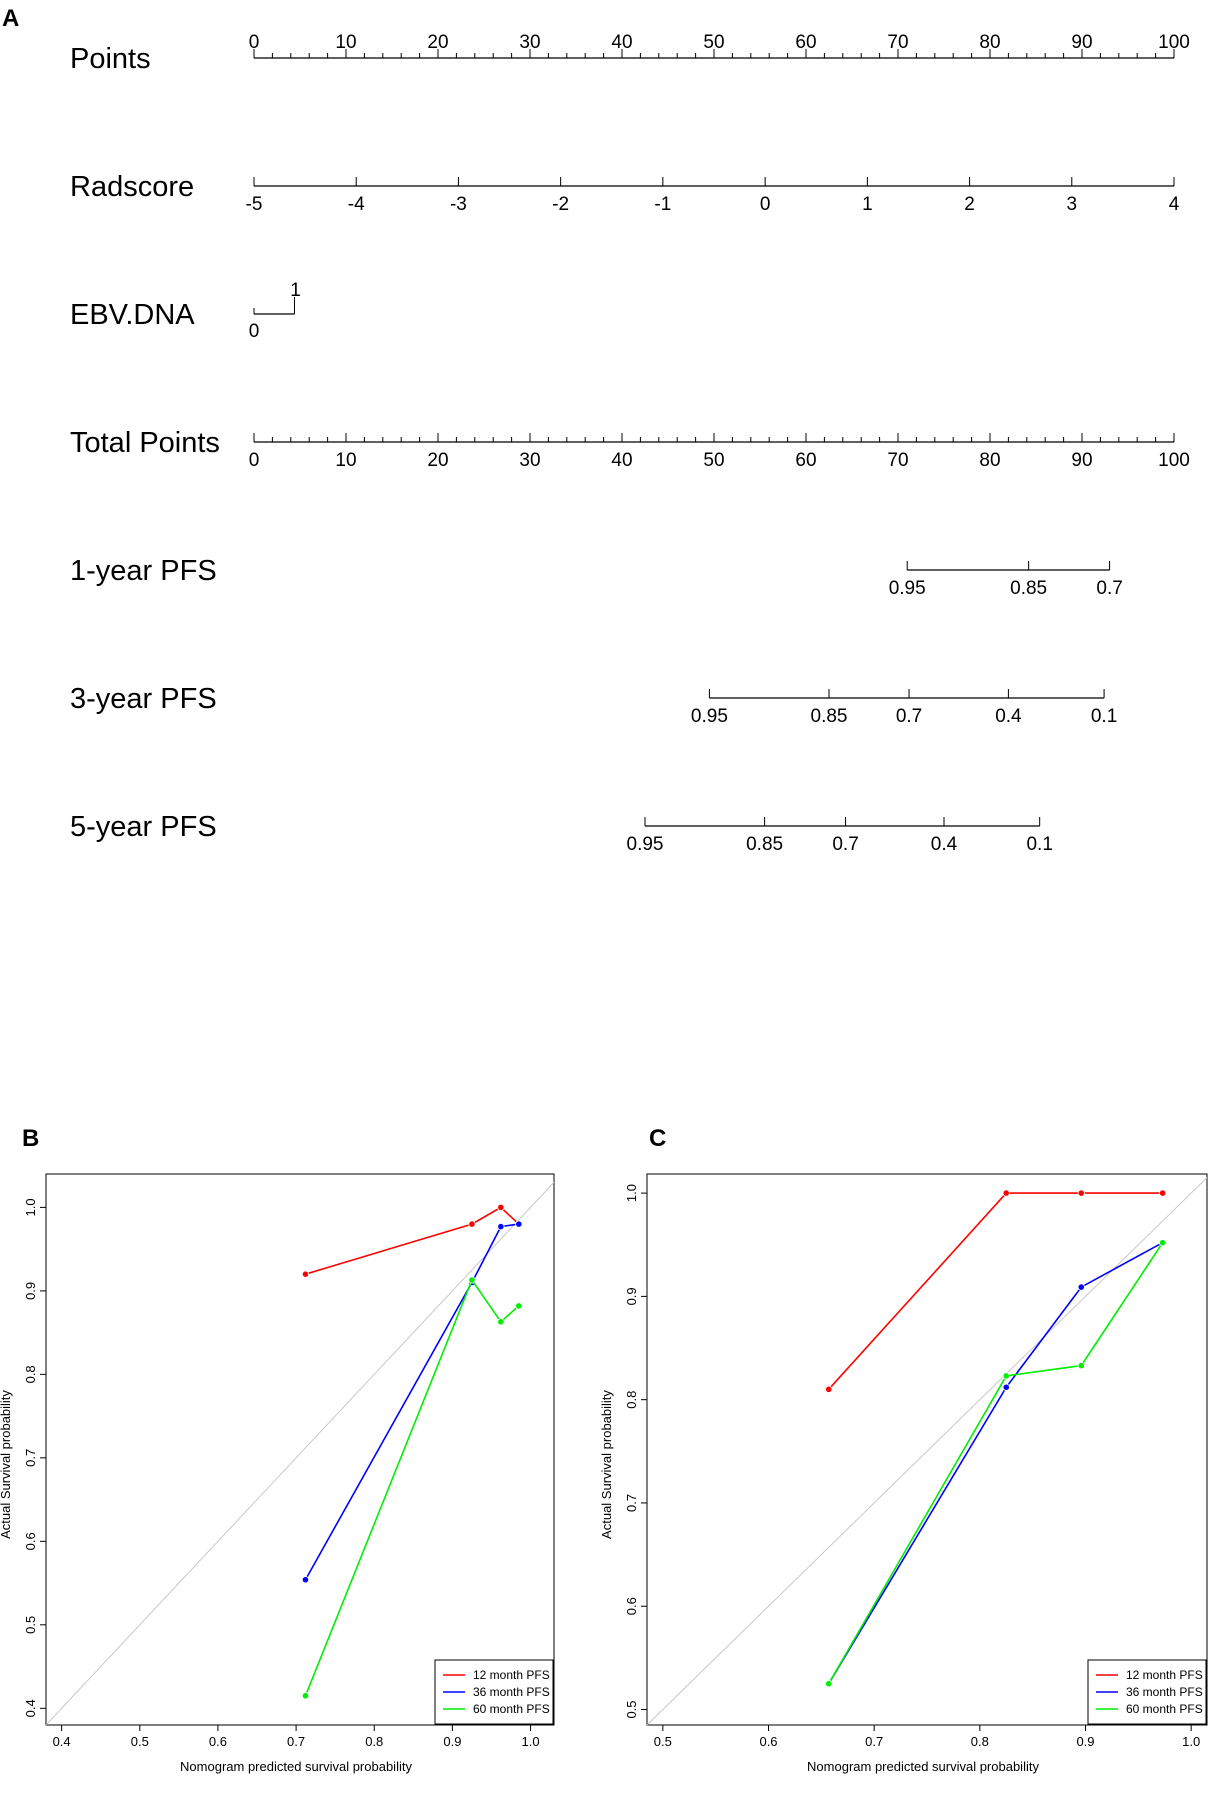  What do you see at coordinates (345, 460) in the screenshot?
I see `tick-label: 10` at bounding box center [345, 460].